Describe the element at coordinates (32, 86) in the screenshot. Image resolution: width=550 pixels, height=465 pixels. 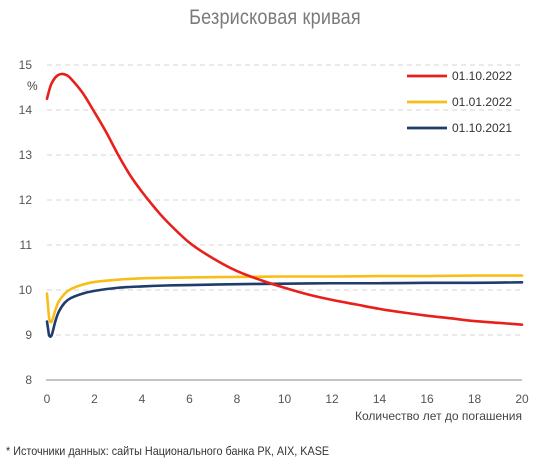
I see `y-axis-unit-label: %` at that location.